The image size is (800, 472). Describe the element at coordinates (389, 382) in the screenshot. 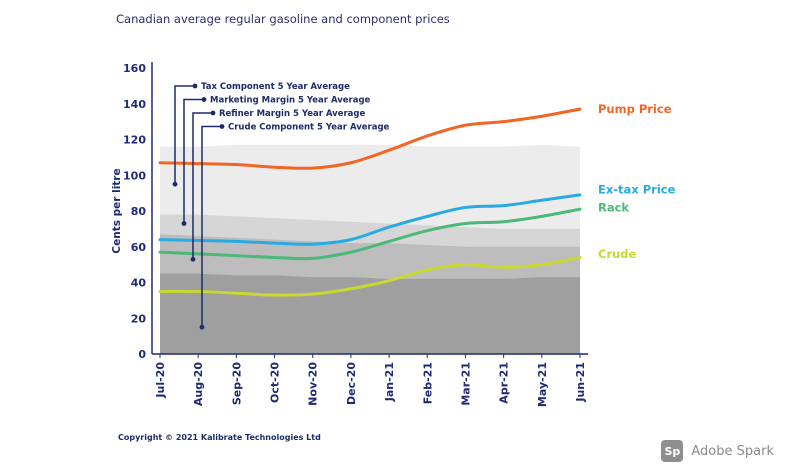

I see `x-tick-label: Jan-21` at that location.